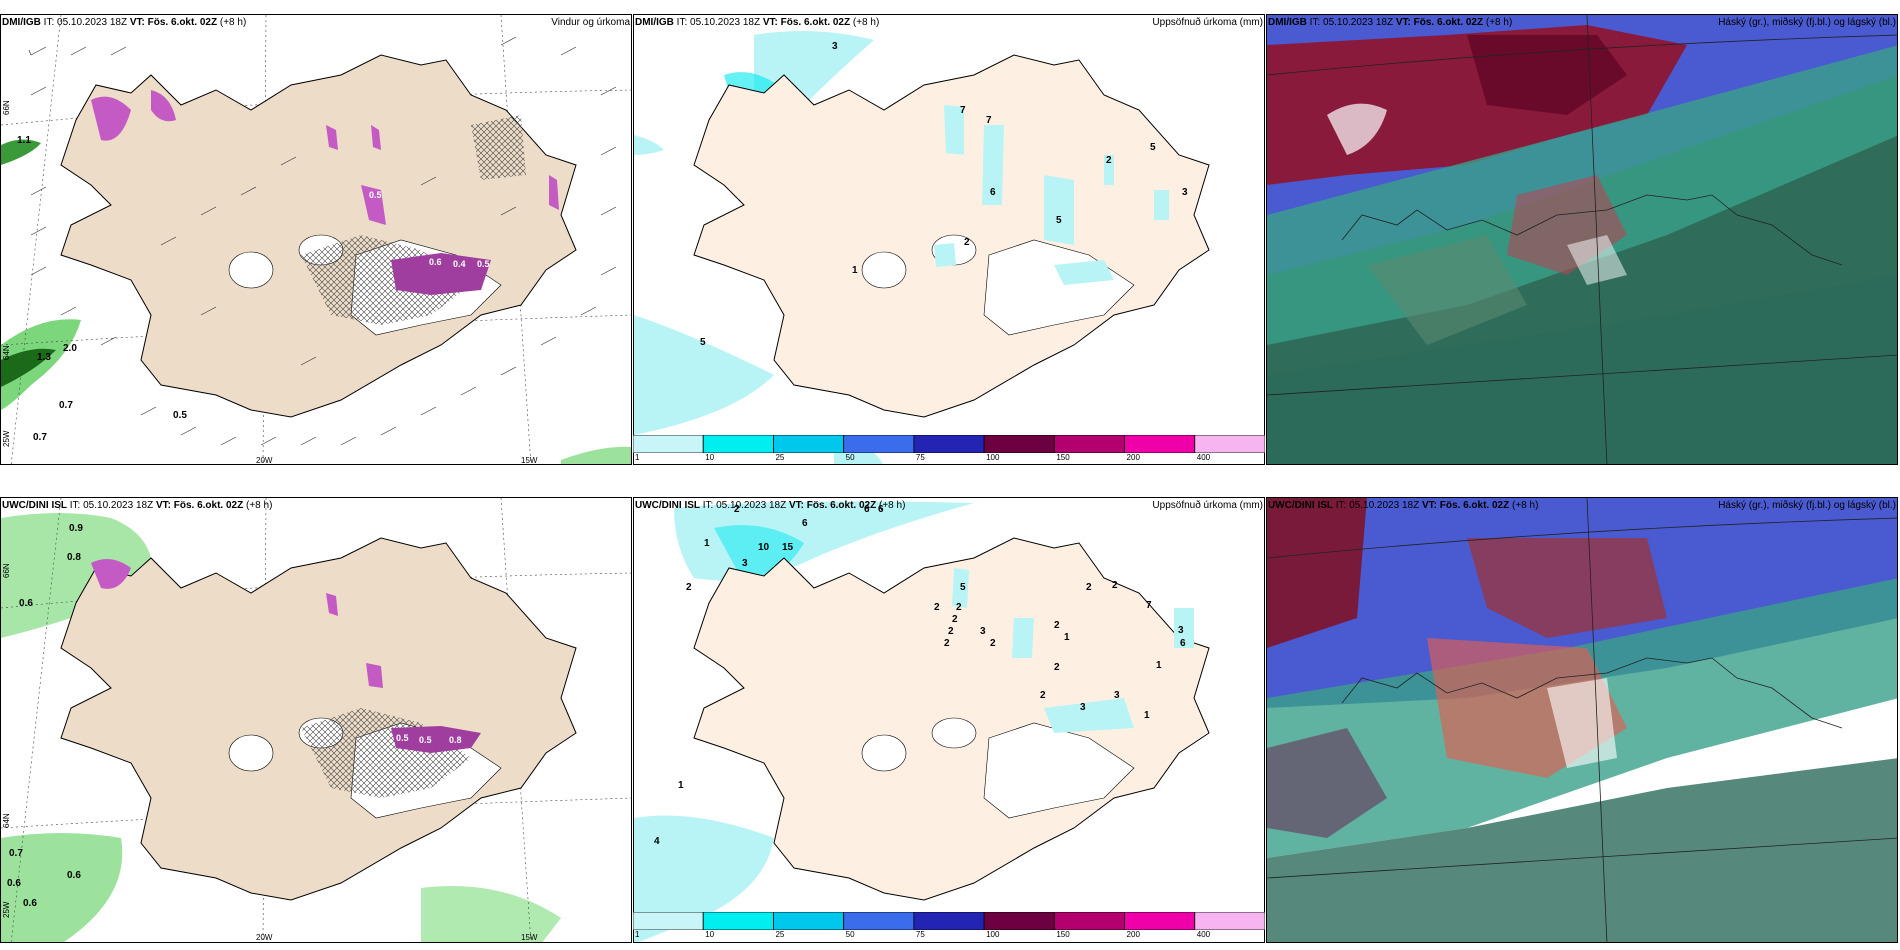 Image resolution: width=1900 pixels, height=950 pixels. What do you see at coordinates (850, 934) in the screenshot?
I see `colorbar-tick: 50` at bounding box center [850, 934].